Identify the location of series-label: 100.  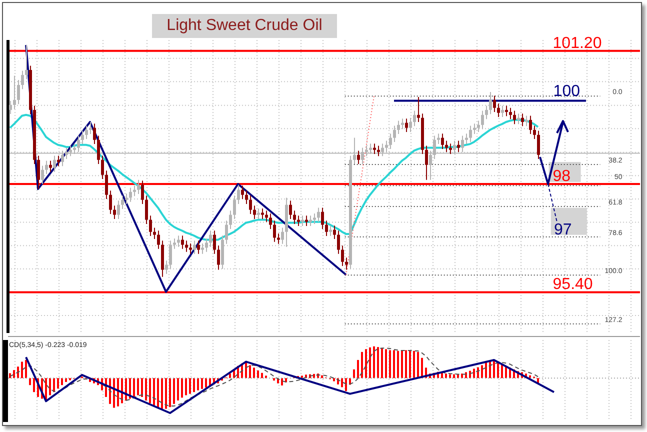
(566, 91).